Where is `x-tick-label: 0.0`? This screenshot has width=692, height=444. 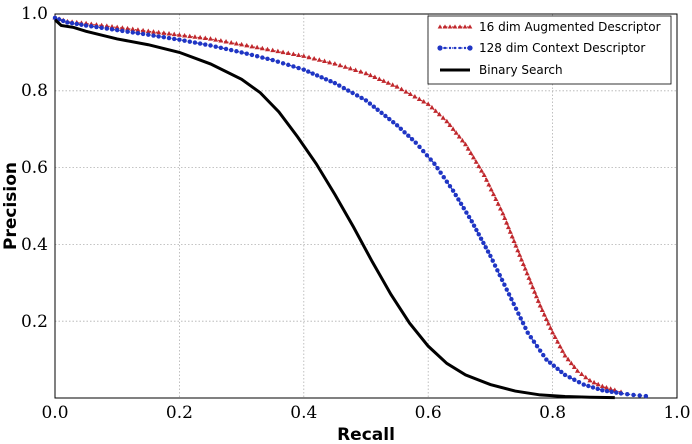
x-tick-label: 0.0 is located at coordinates (54, 413).